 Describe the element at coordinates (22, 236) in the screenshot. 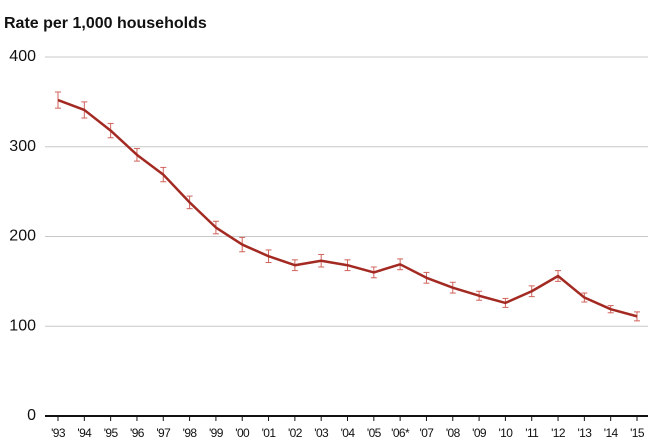

I see `y-tick-label: 200` at that location.